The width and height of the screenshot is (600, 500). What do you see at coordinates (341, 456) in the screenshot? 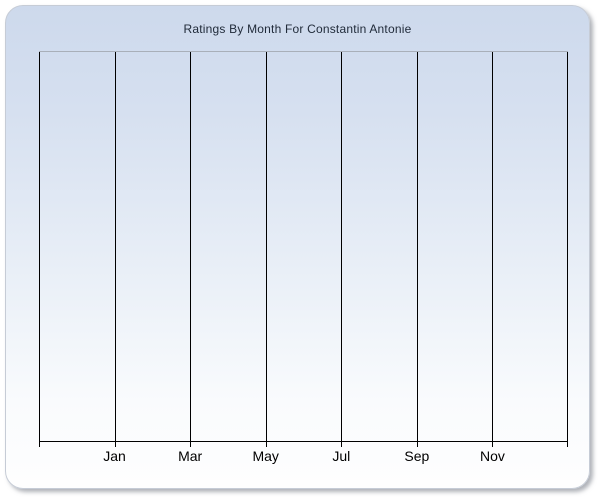
I see `x-axis-label: Jul` at bounding box center [341, 456].